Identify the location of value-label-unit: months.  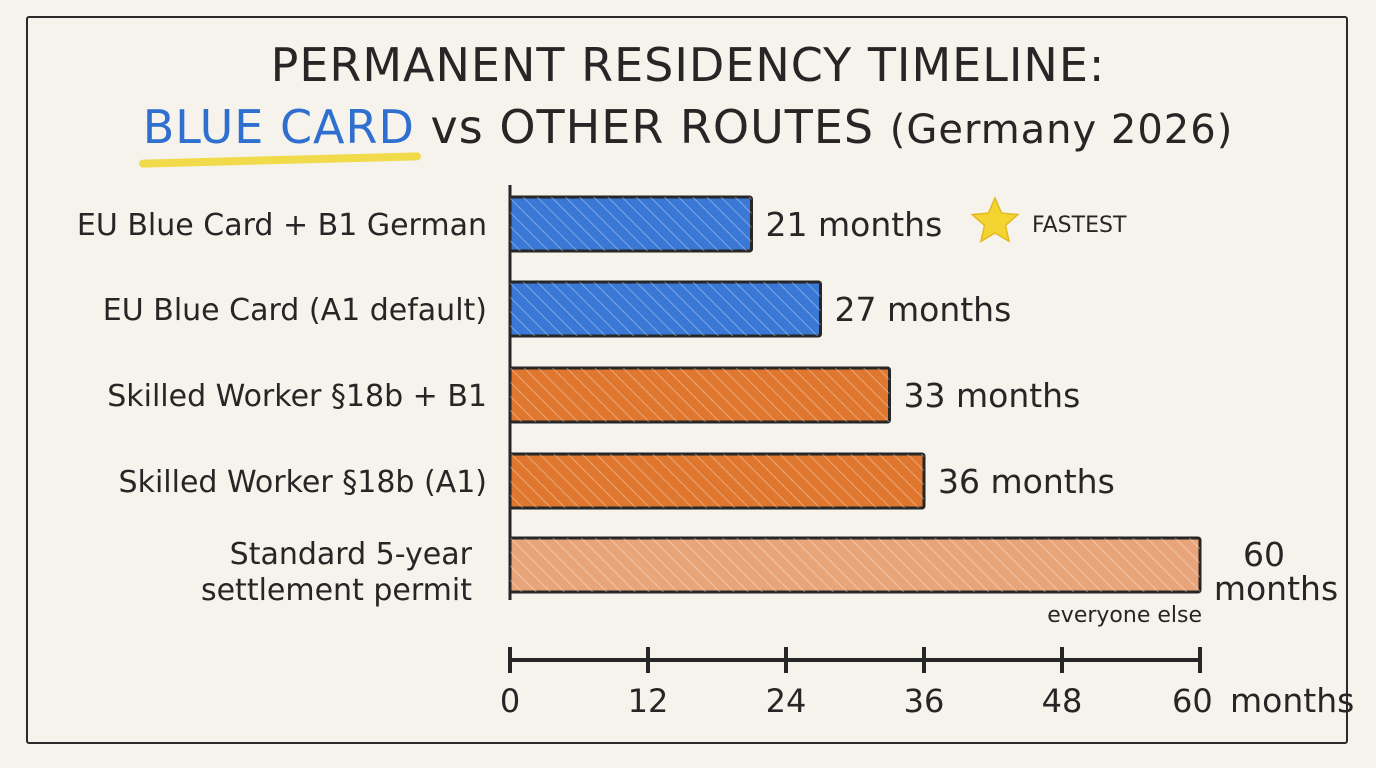
(1276, 588).